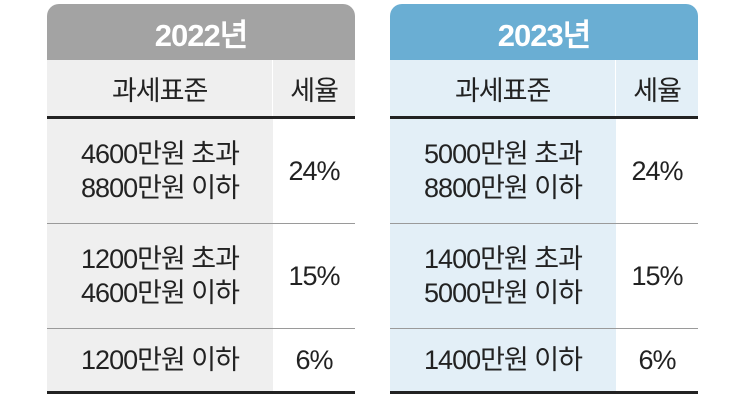  I want to click on table-row: 1200만원 초과 4600만원 이하 15%, so click(201, 276).